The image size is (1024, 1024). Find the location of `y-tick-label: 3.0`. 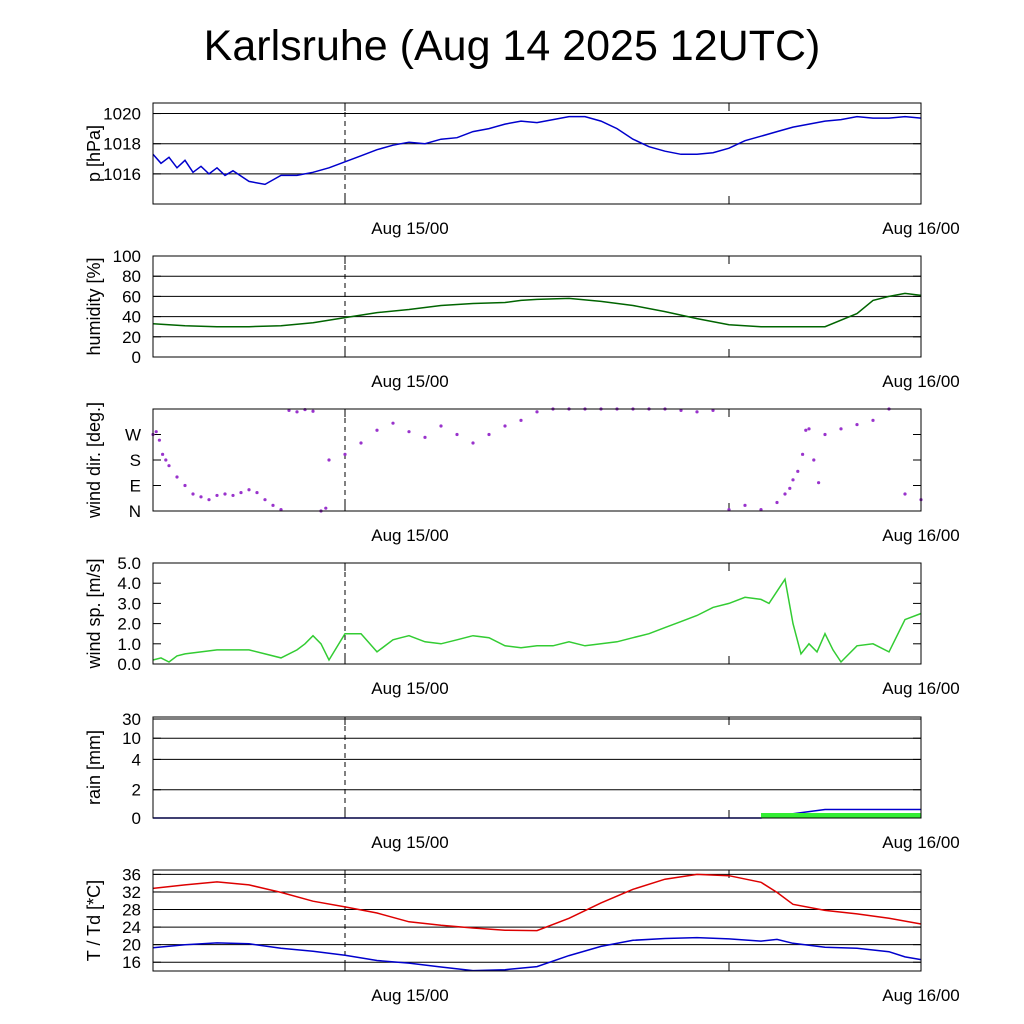

y-tick-label: 3.0 is located at coordinates (129, 603).